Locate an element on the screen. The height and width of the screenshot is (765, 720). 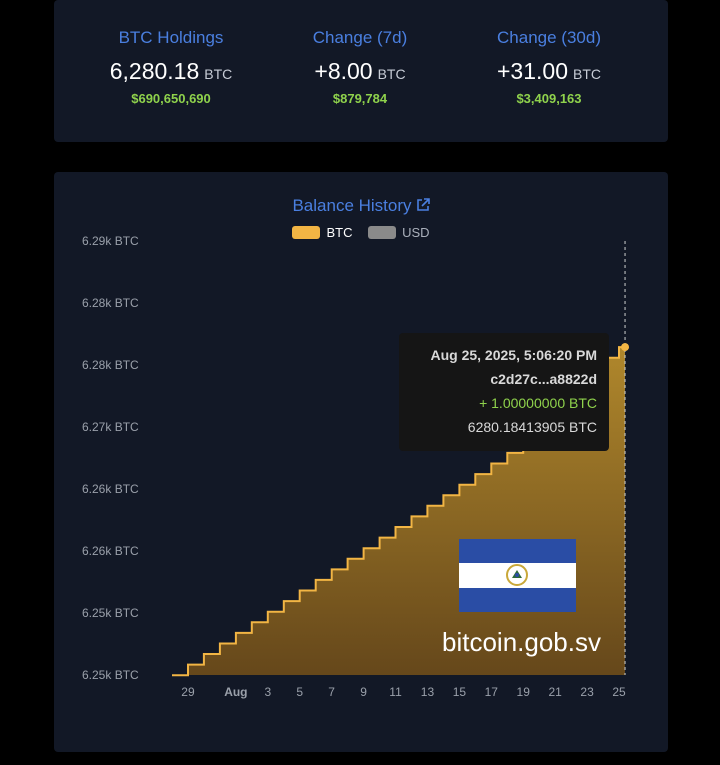
stat-value: 6,280.18 BTC is located at coordinates (171, 71).